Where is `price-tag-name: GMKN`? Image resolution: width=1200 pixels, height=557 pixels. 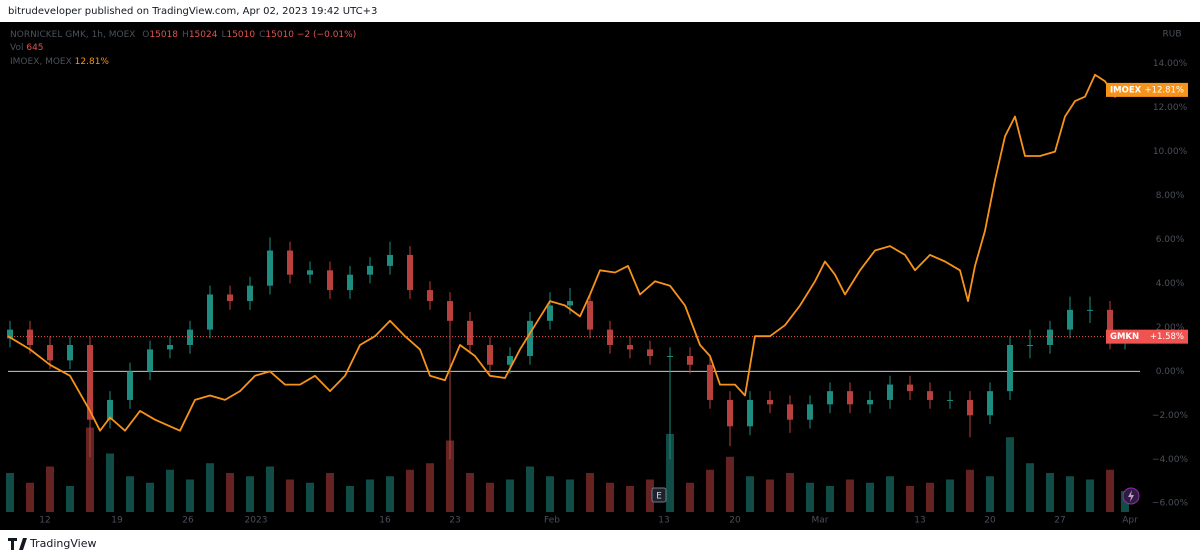
price-tag-name: GMKN is located at coordinates (1124, 337).